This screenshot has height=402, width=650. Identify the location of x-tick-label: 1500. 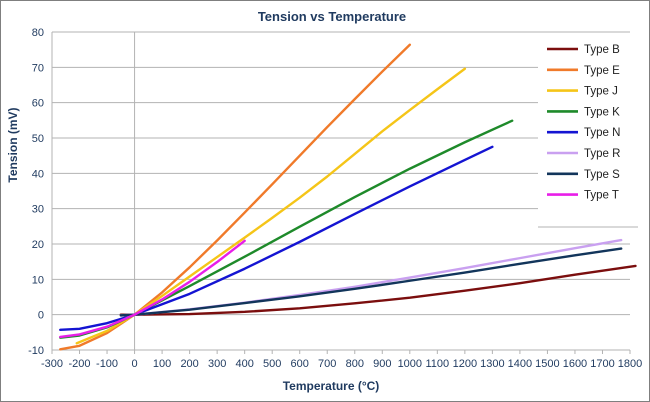
(547, 364).